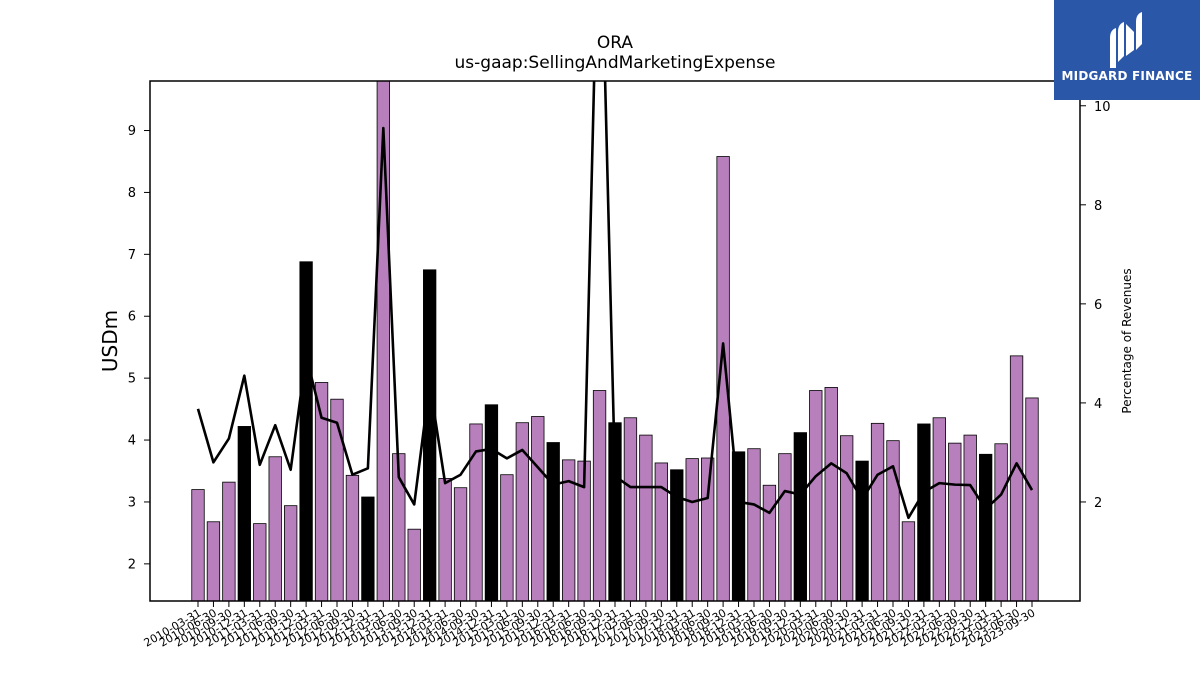  What do you see at coordinates (139, 348) in the screenshot?
I see `y-axis-left: 2 3 4 5 6 7 8 9` at bounding box center [139, 348].